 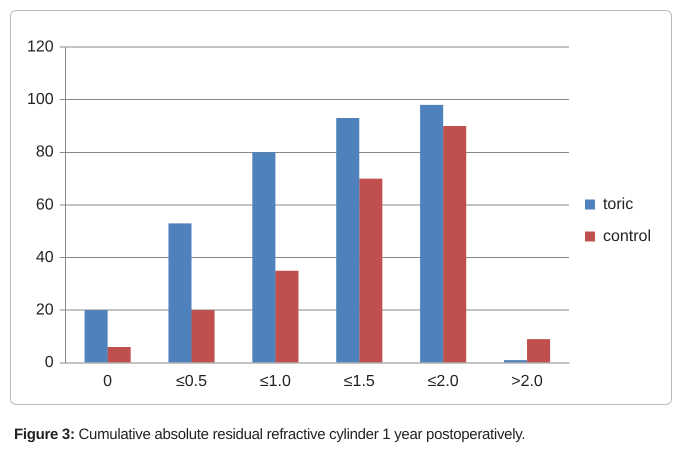 What do you see at coordinates (618, 204) in the screenshot?
I see `legend-label: toric` at bounding box center [618, 204].